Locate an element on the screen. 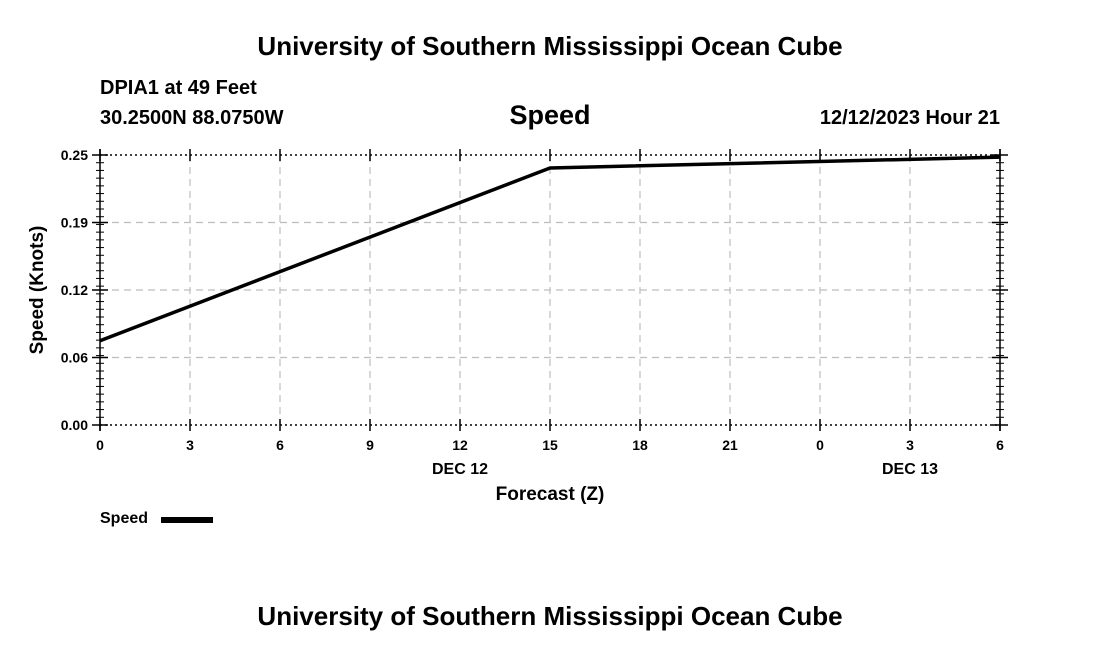  y-axis-title: Speed (Knots) is located at coordinates (37, 290).